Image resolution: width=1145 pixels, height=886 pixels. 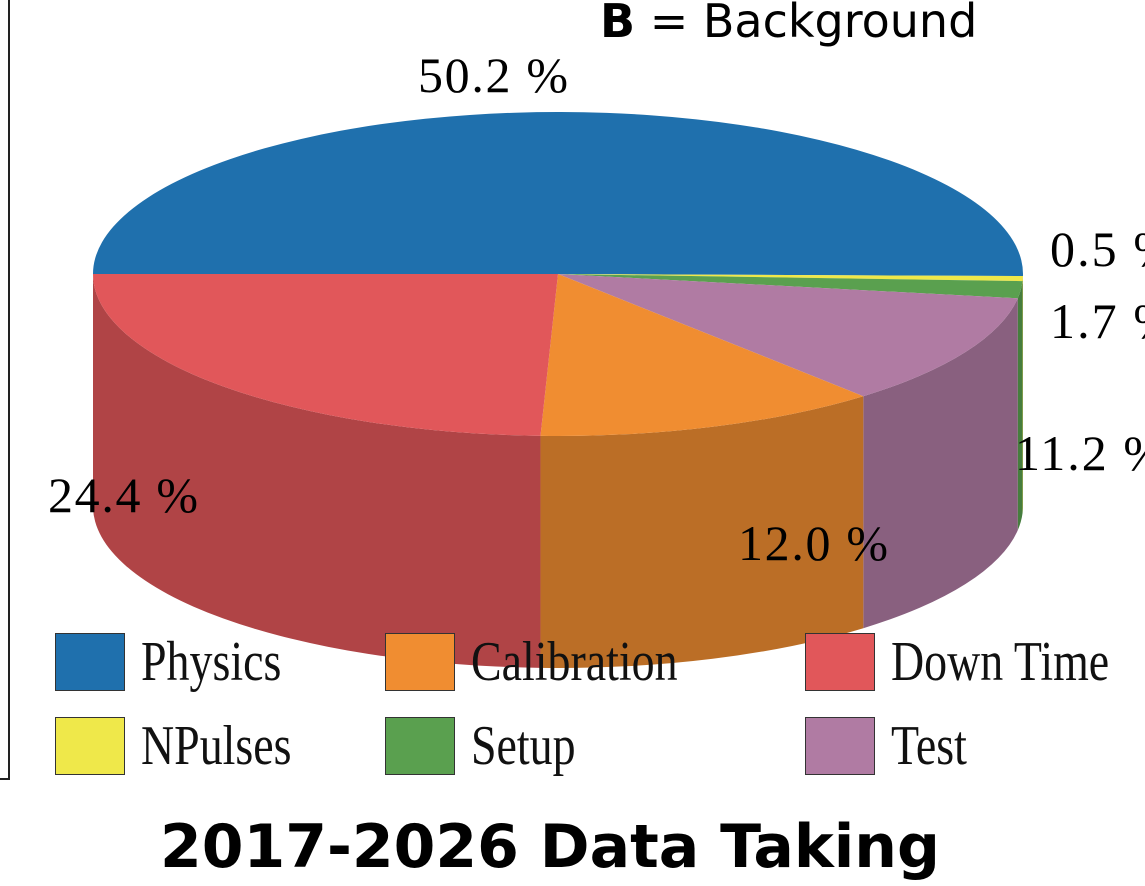 I want to click on slice-setup, so click(x=790, y=286).